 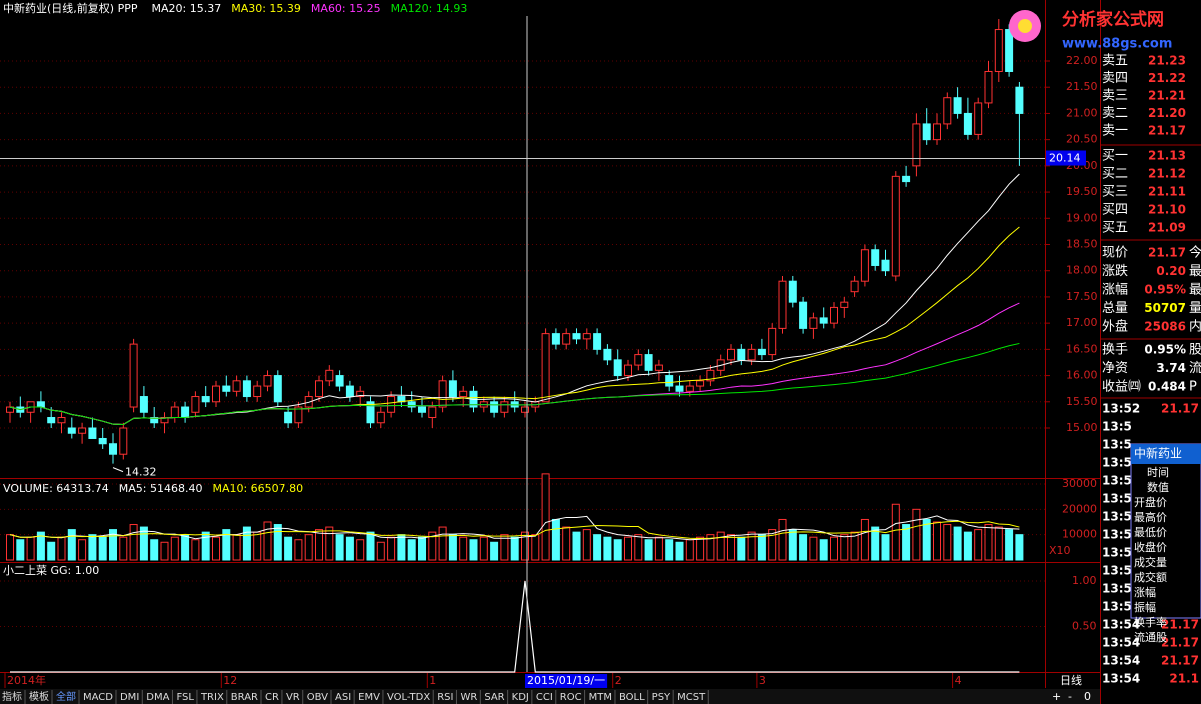 I want to click on quote-label: 现价, so click(x=1115, y=253).